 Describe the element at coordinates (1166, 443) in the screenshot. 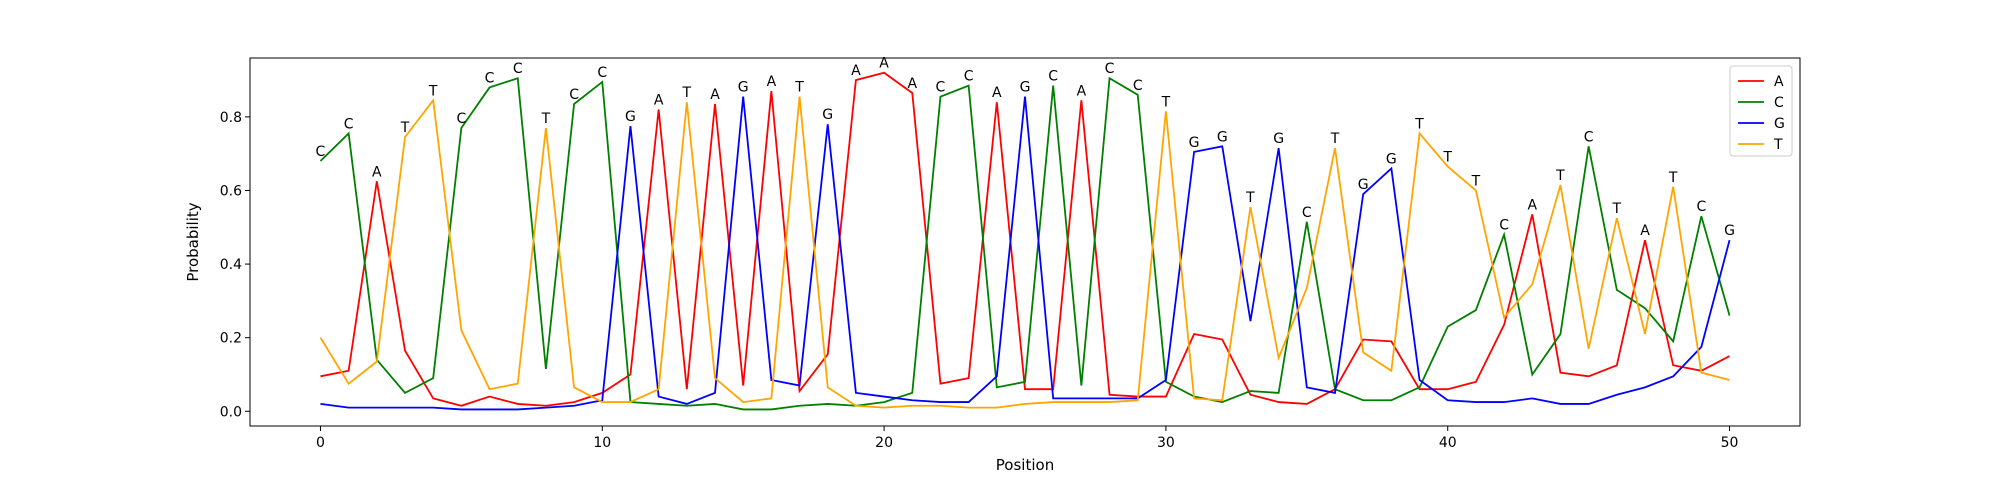

I see `x-tick-label: 30` at that location.